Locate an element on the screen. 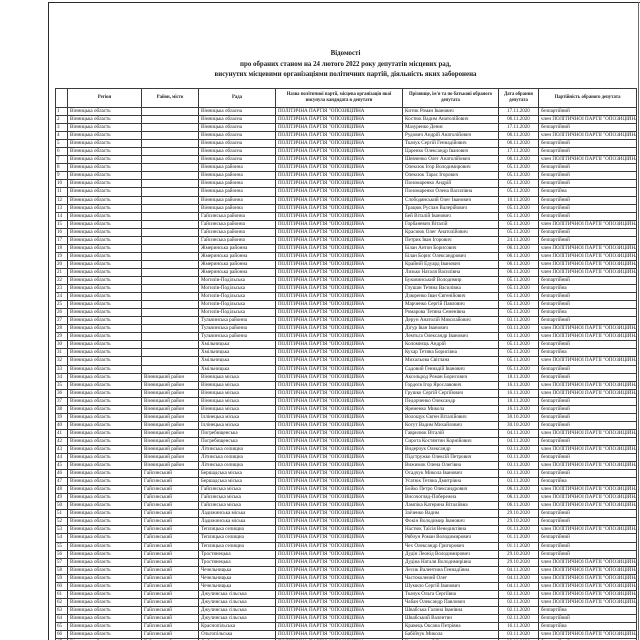 The image size is (640, 640). page-border-left is located at coordinates (48, 321).